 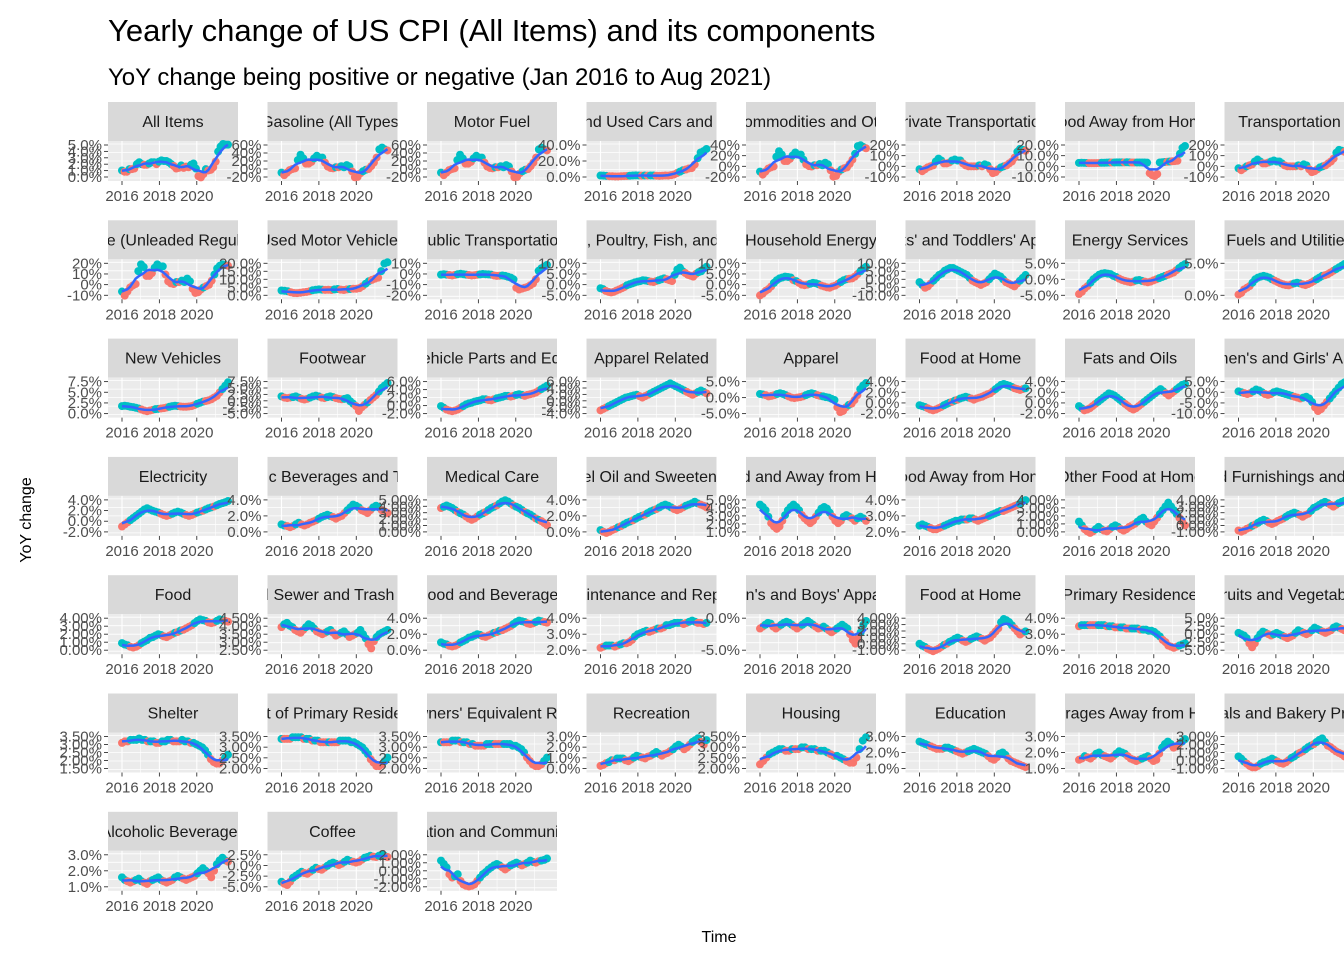 What do you see at coordinates (153, 390) in the screenshot?
I see `facet-panel: New Vehicles 7.5%5.0%2.5%0.0%2016 2018 2020` at bounding box center [153, 390].